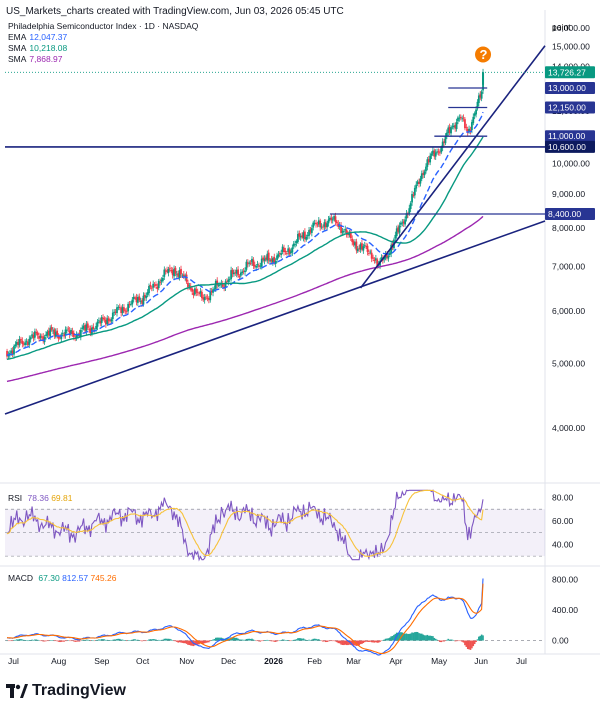  What do you see at coordinates (17, 48) in the screenshot?
I see `sma1-label: SMA` at bounding box center [17, 48].